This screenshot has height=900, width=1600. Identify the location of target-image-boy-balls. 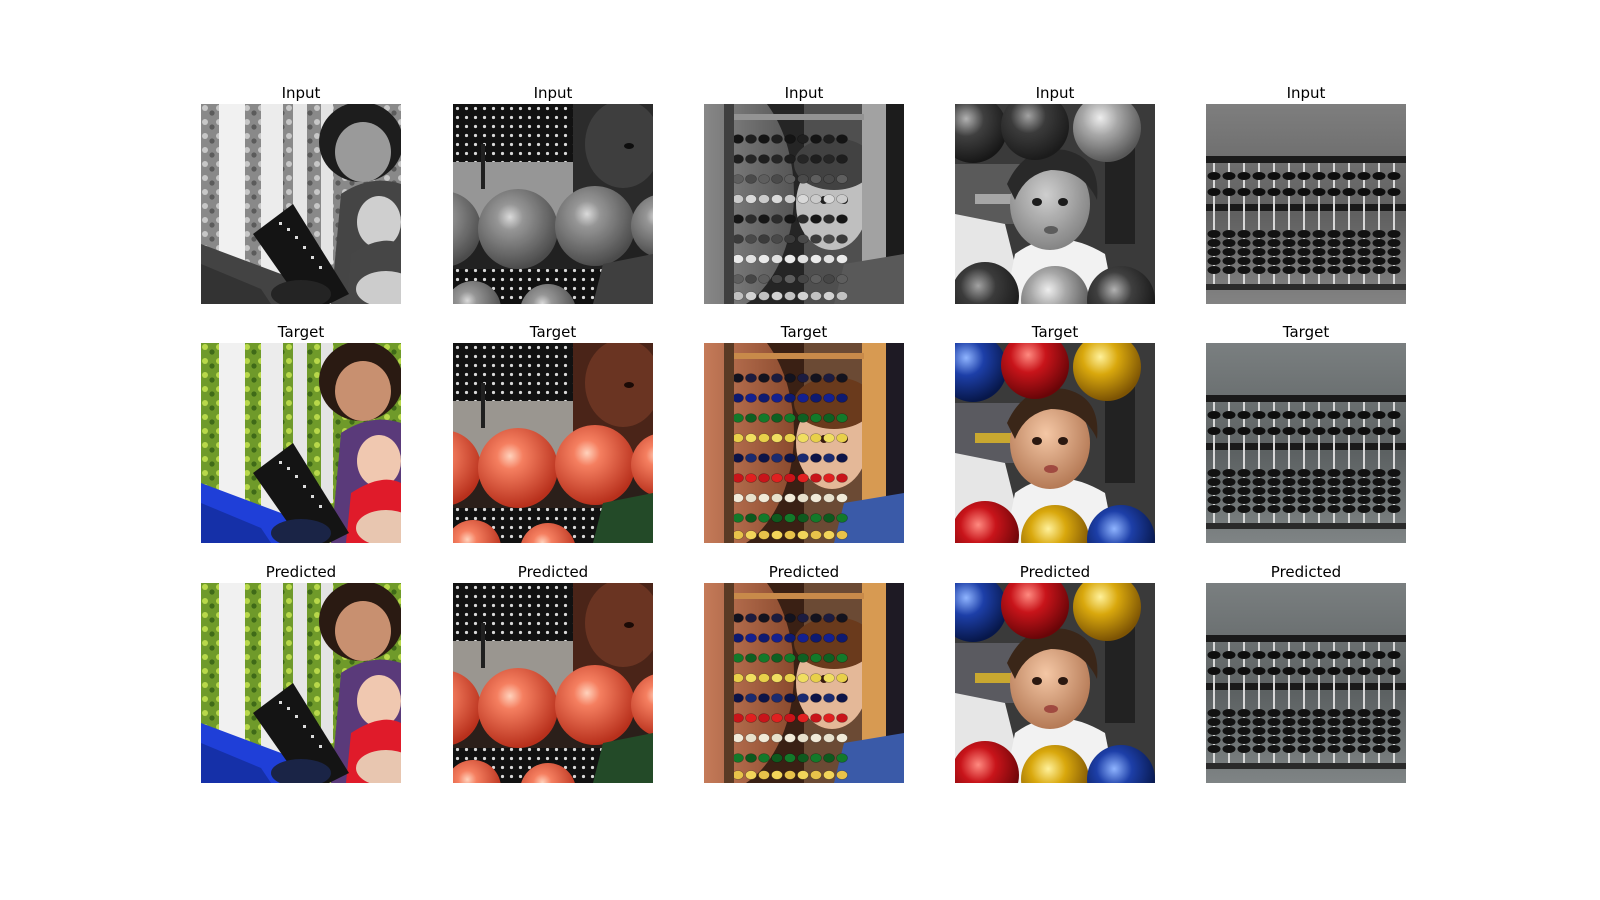
(1055, 443).